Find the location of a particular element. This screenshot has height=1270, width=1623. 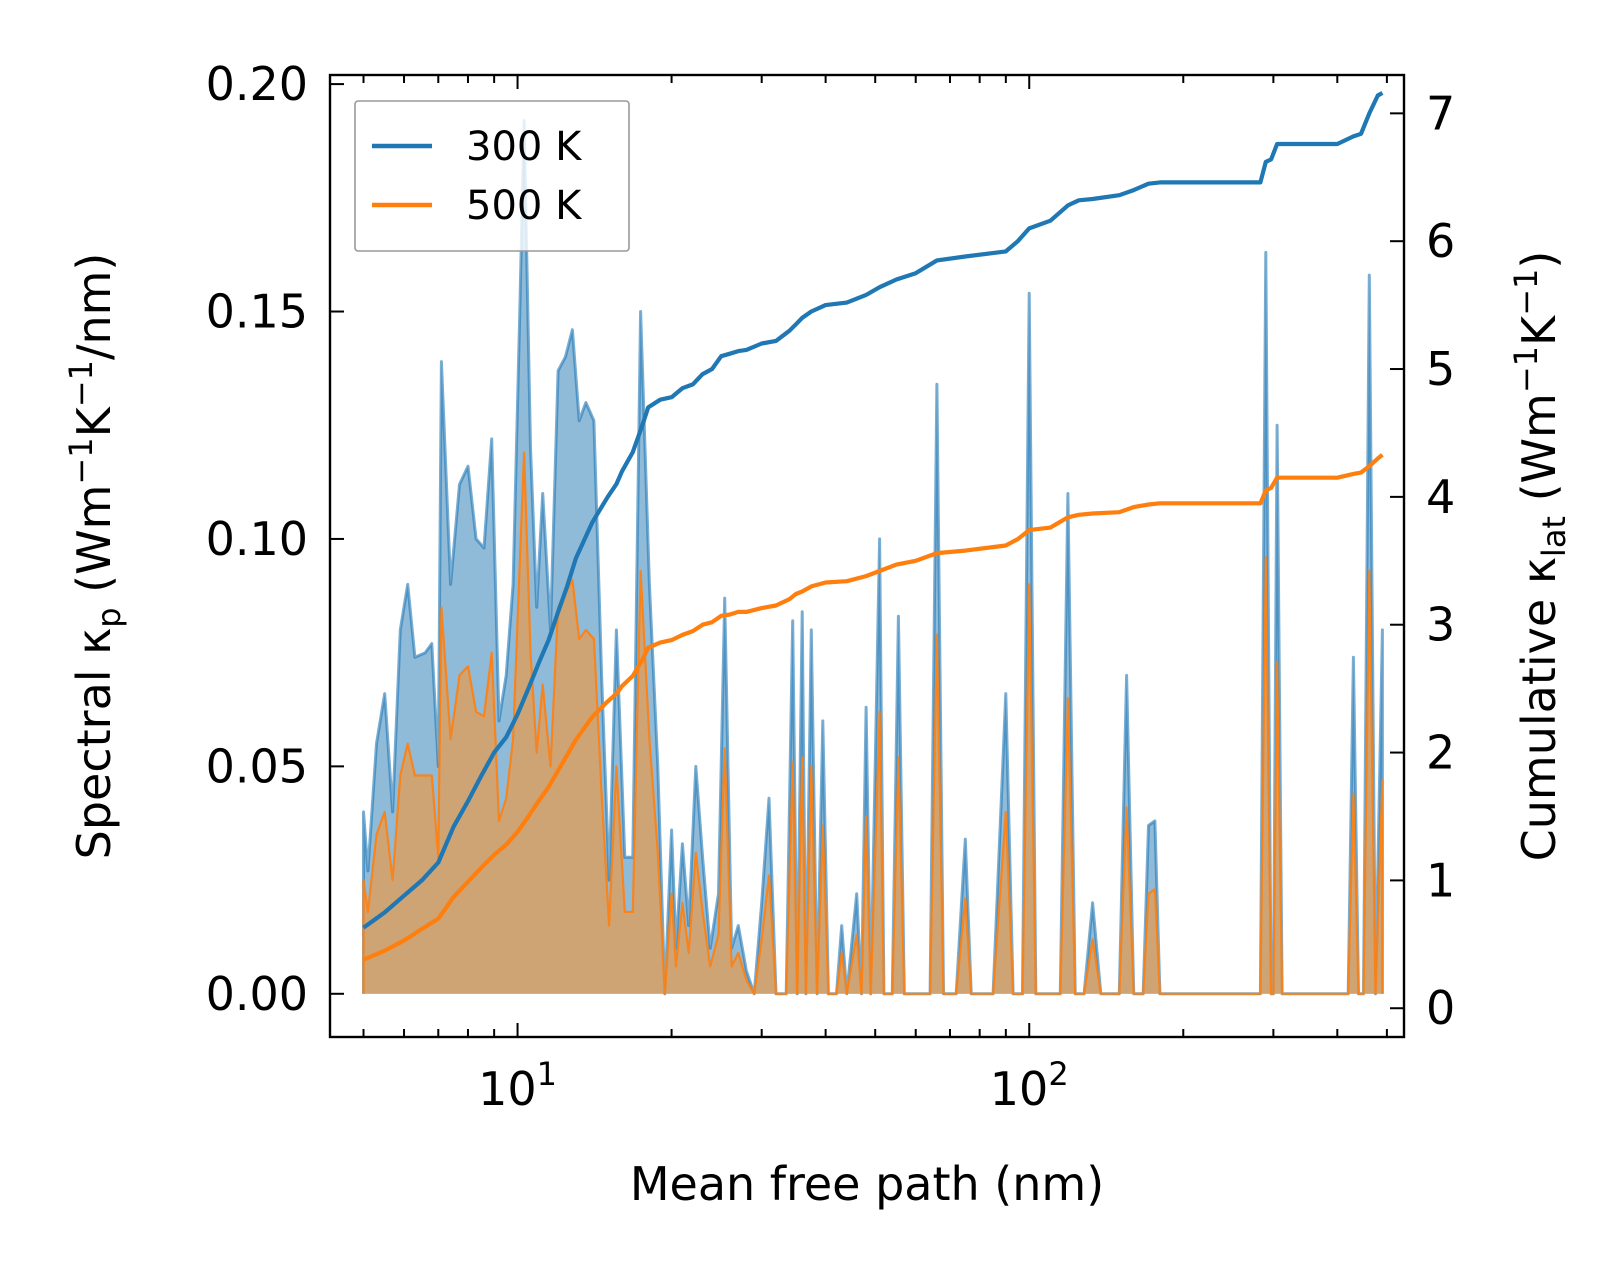

yl-post: (Wm is located at coordinates (94, 546).